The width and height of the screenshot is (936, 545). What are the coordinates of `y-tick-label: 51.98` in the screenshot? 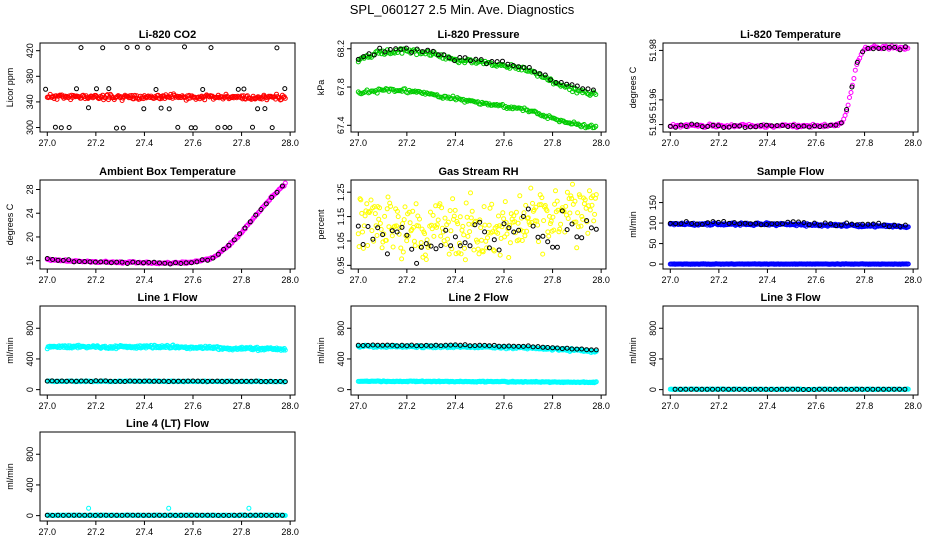 It's located at (653, 50).